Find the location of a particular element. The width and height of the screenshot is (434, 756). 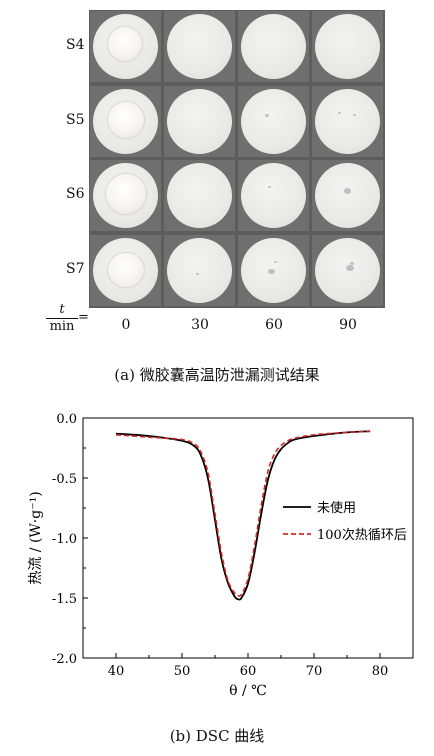

photo-s6-60min is located at coordinates (273, 195).